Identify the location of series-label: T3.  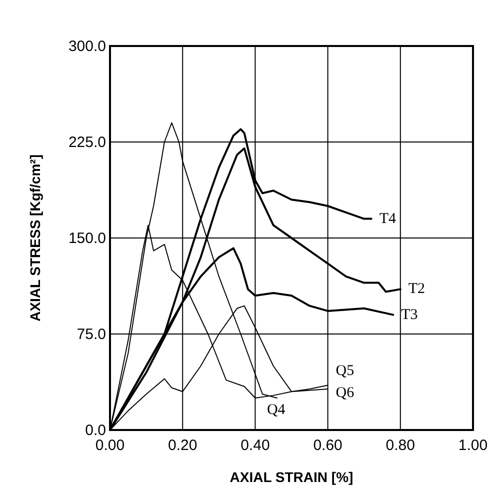
(409, 314).